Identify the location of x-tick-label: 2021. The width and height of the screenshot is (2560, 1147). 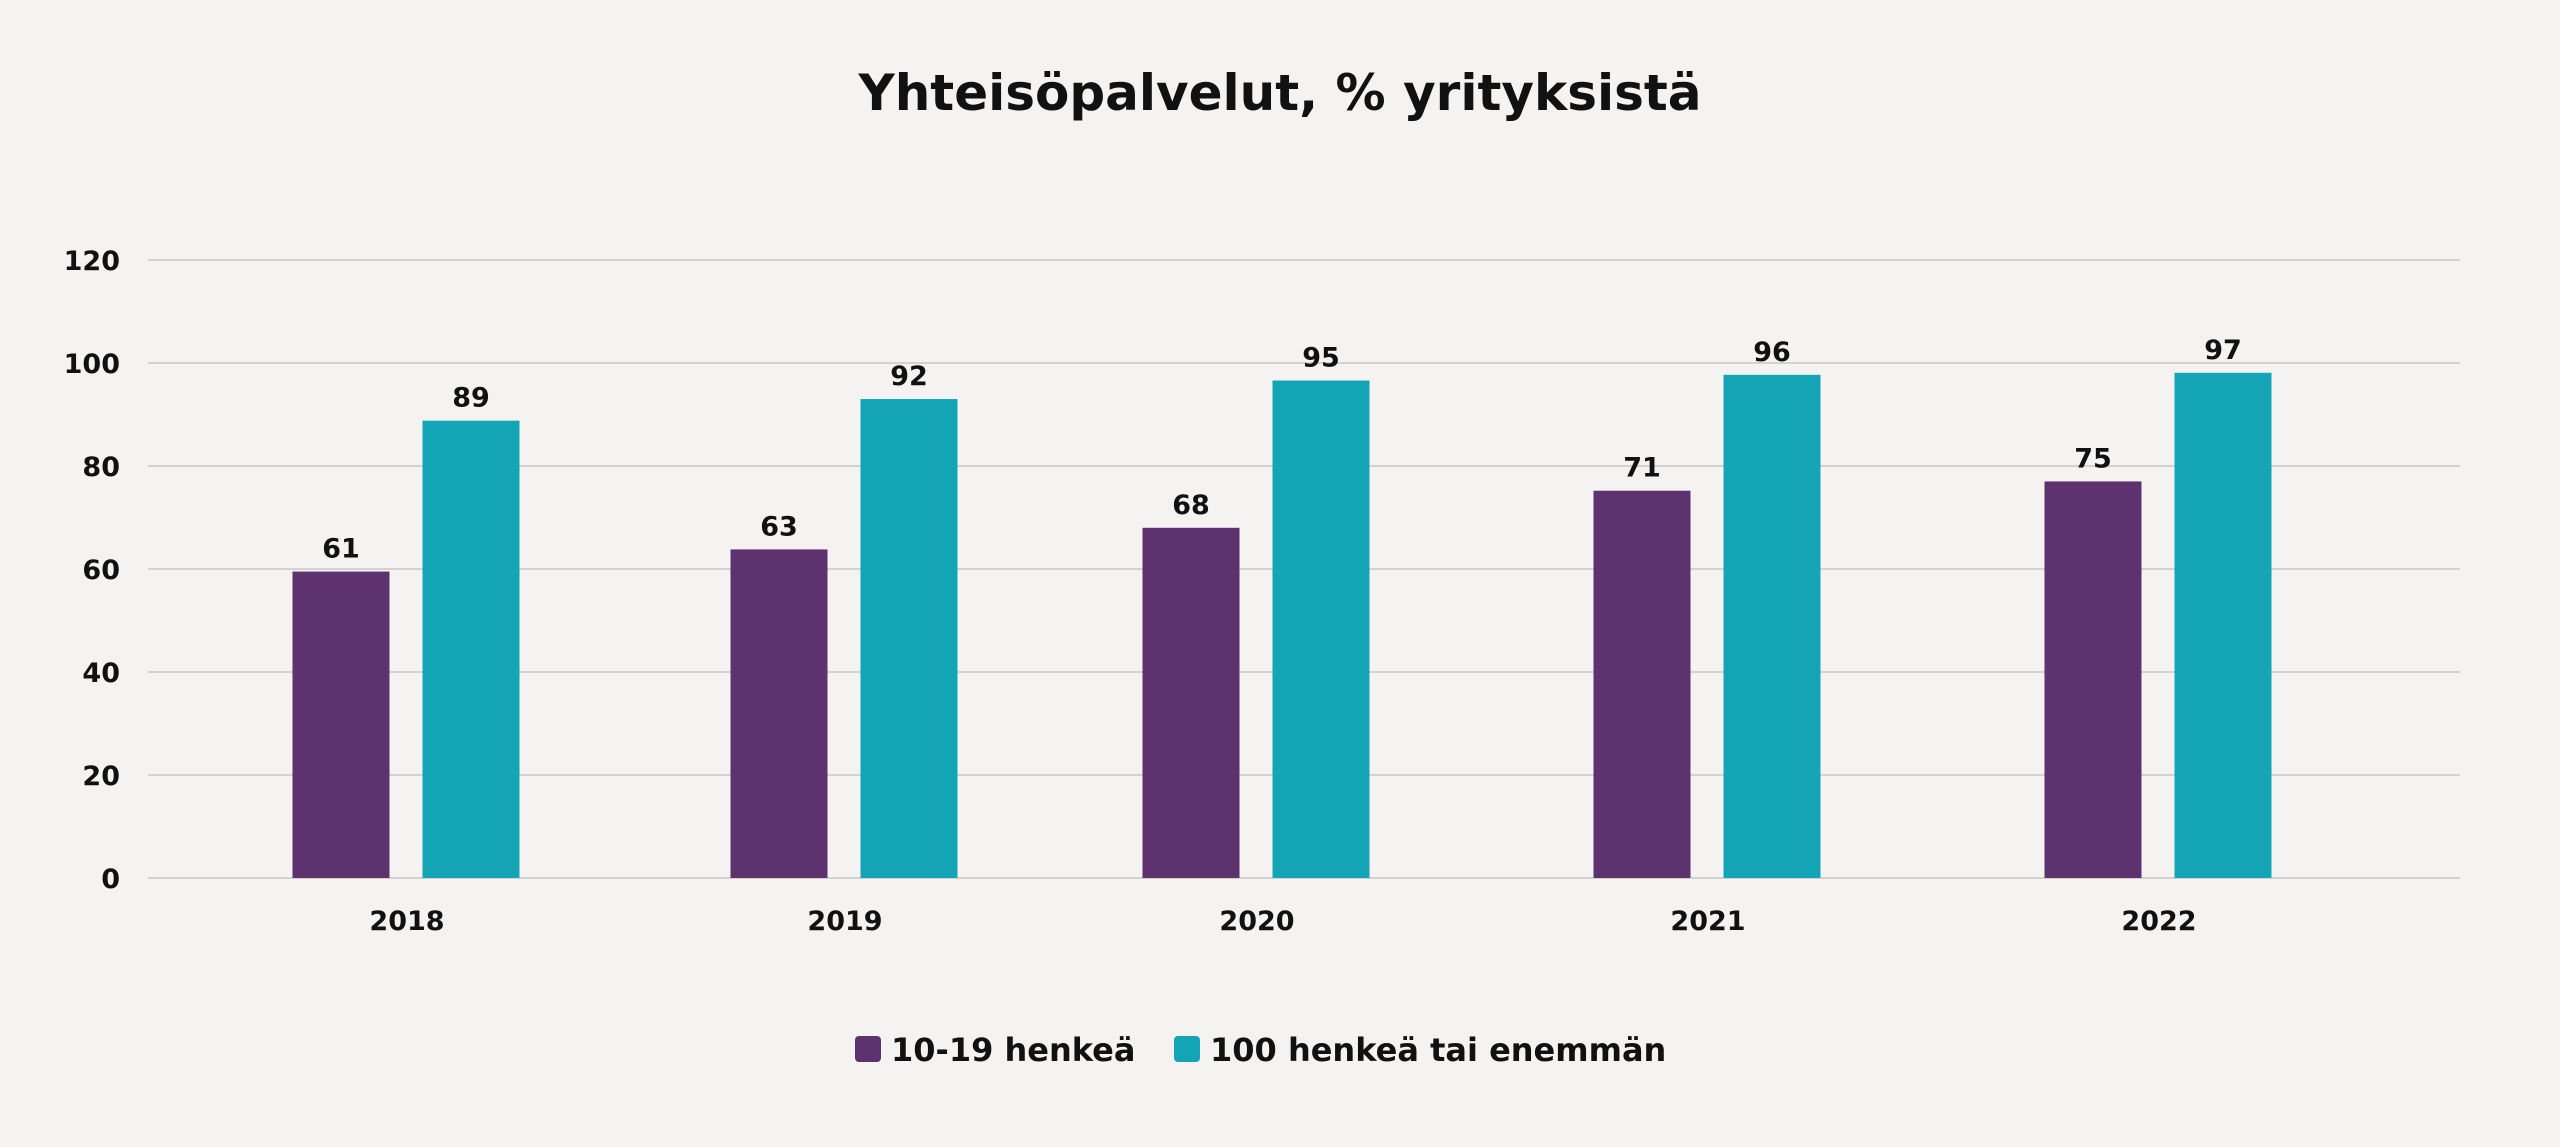
(1707, 921).